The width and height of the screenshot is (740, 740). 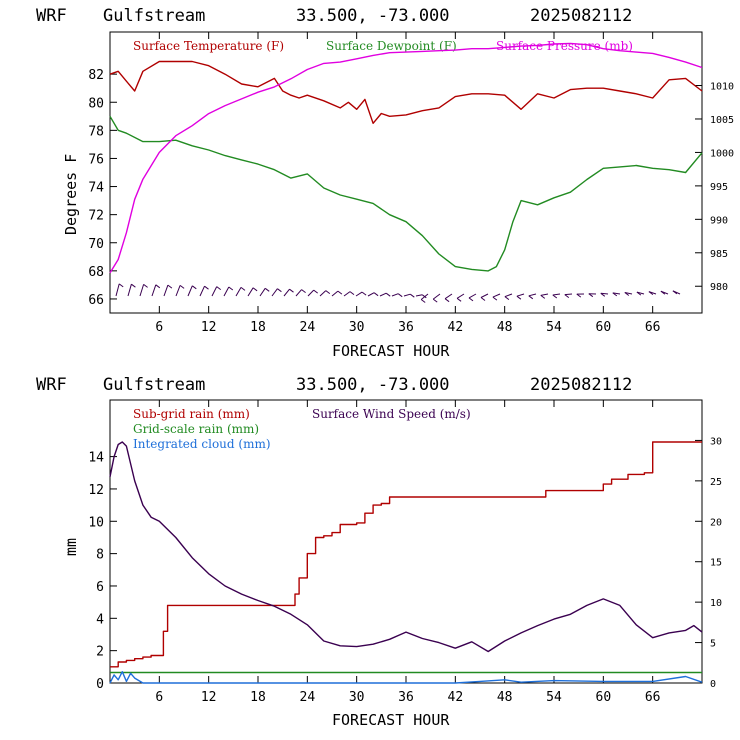 I want to click on series-surface-temperature, so click(x=406, y=92).